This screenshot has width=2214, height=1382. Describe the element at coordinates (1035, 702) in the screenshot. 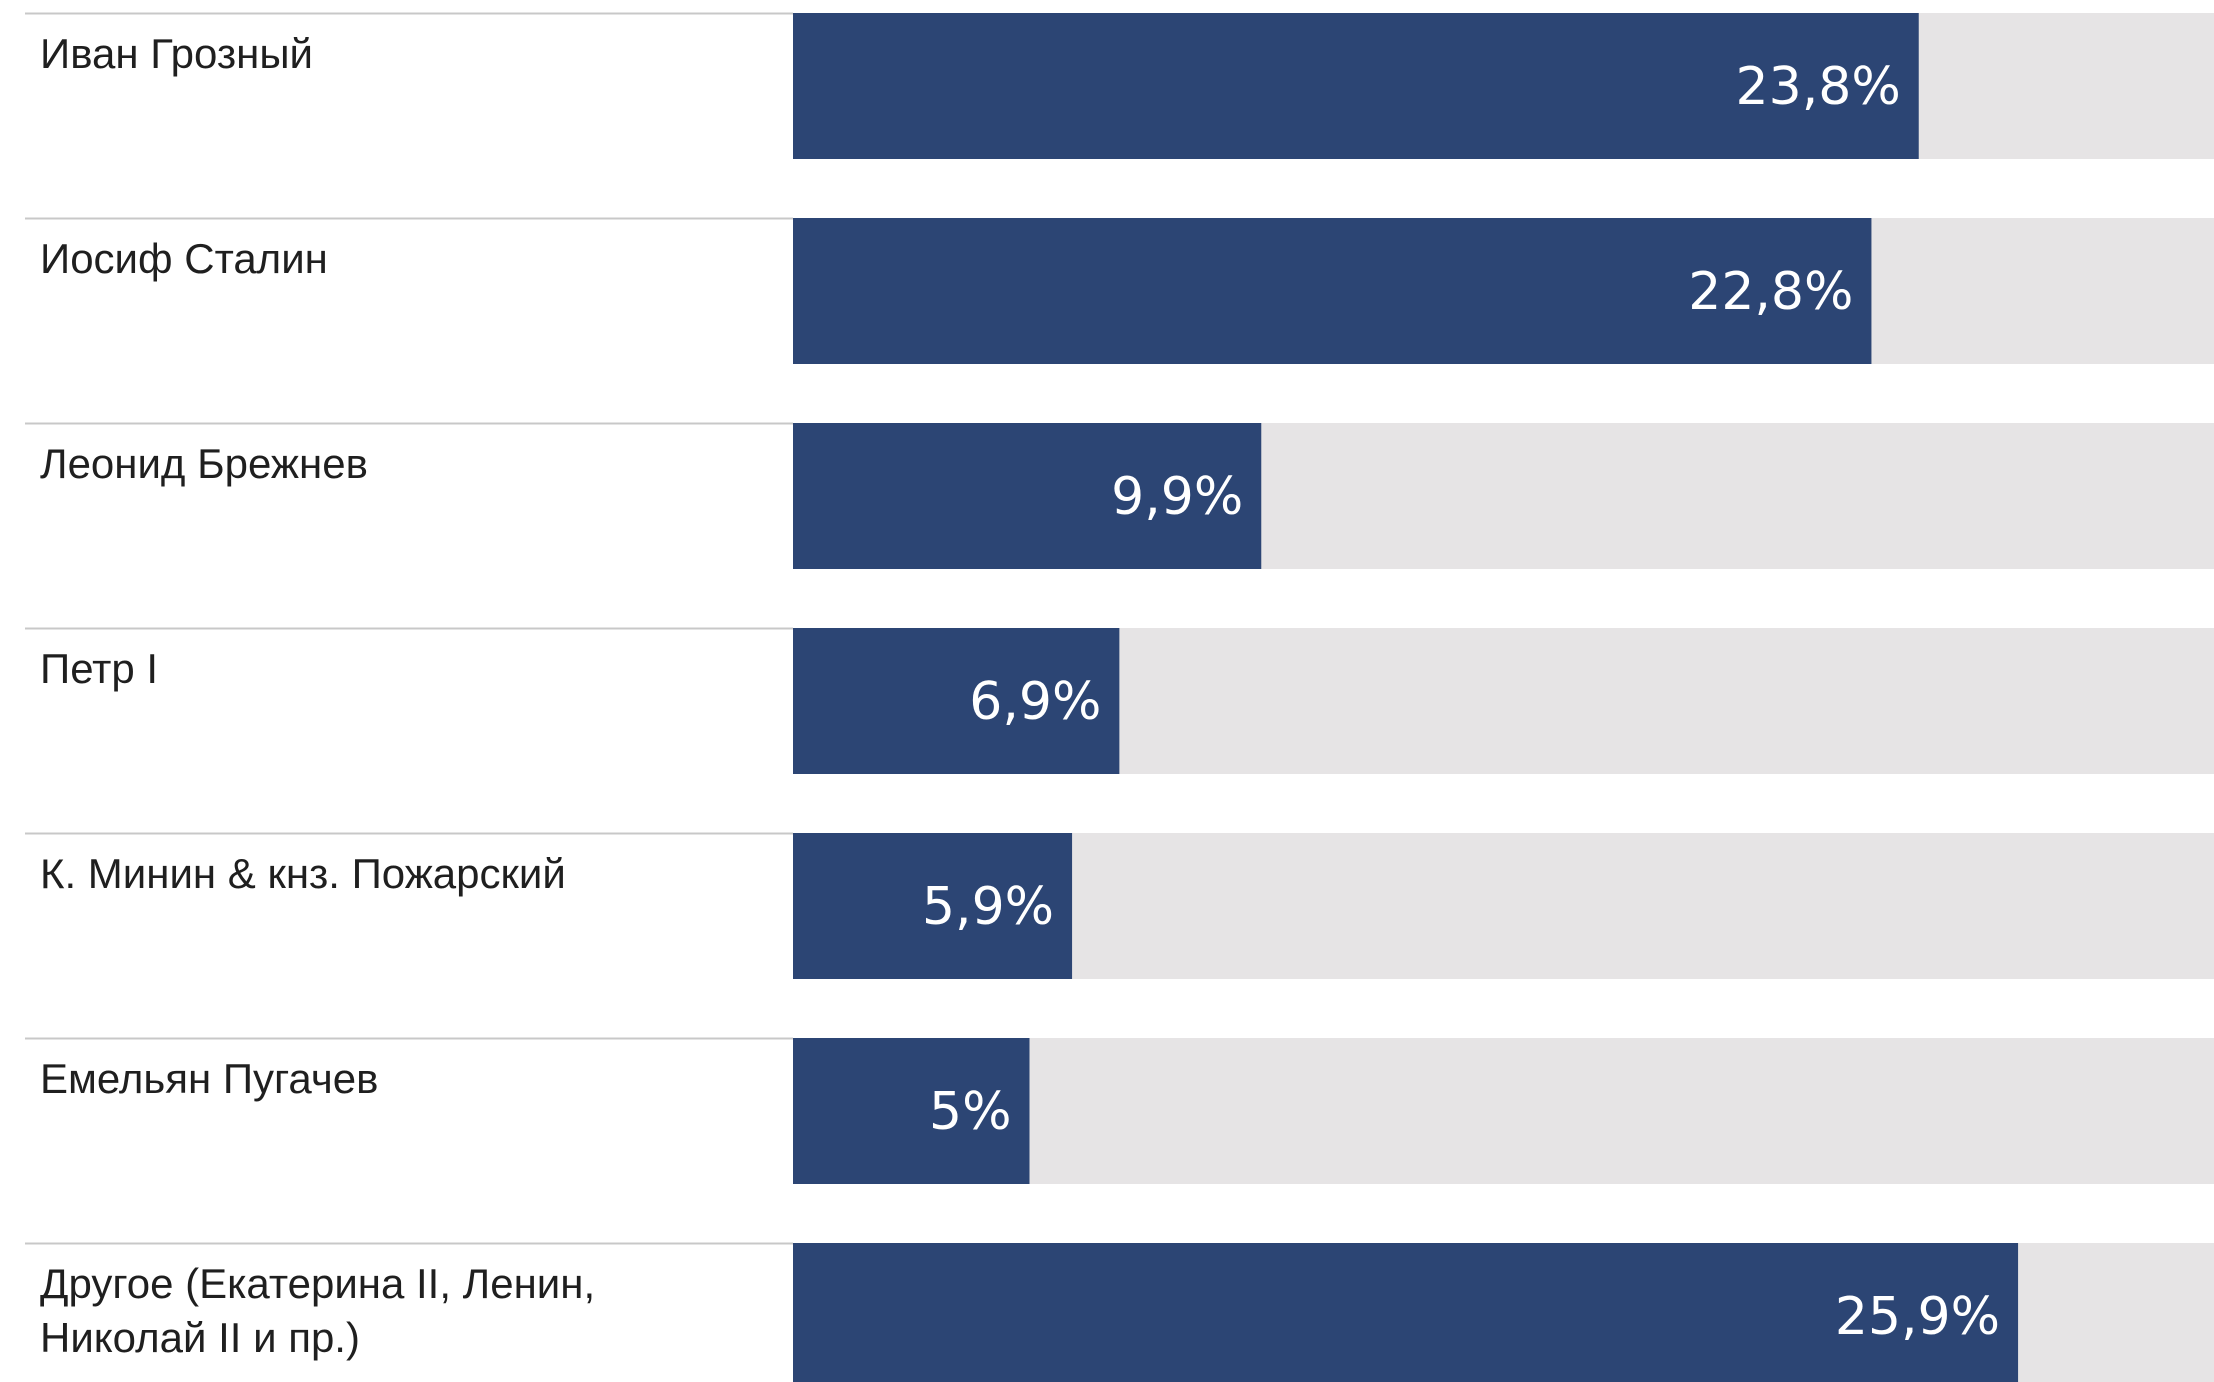

I see `bar-value-label: 6,9%` at that location.